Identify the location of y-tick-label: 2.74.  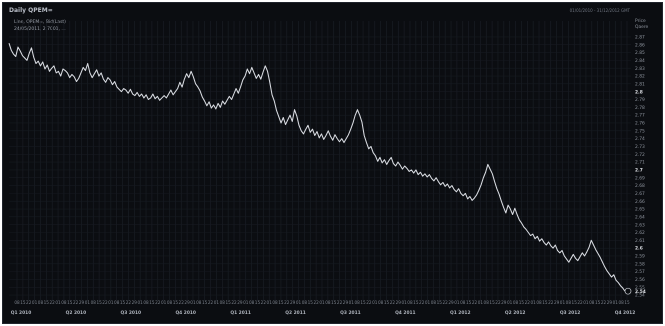
(640, 139).